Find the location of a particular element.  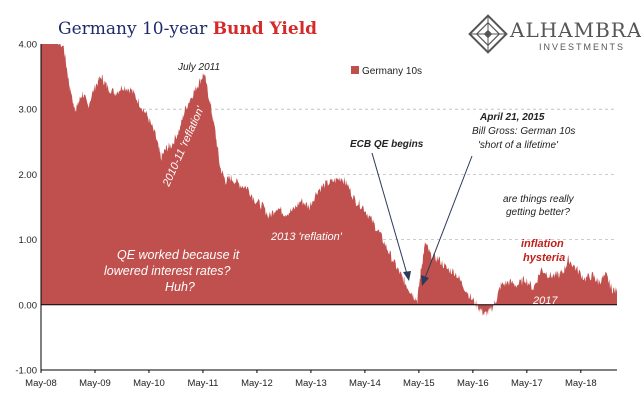

annotation-july-2011: July 2011 is located at coordinates (198, 67).